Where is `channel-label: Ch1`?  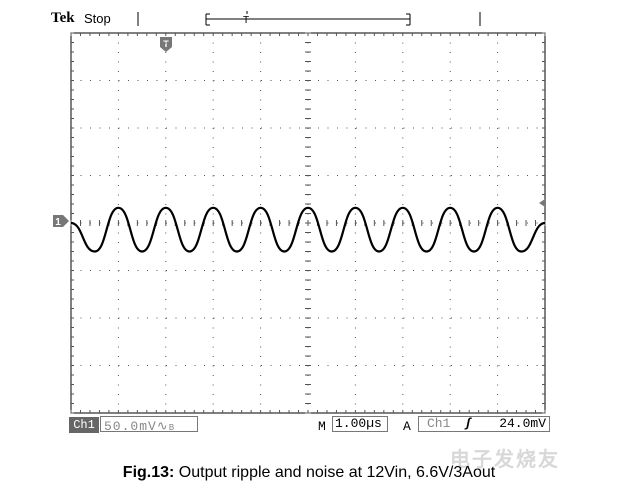 channel-label: Ch1 is located at coordinates (84, 425).